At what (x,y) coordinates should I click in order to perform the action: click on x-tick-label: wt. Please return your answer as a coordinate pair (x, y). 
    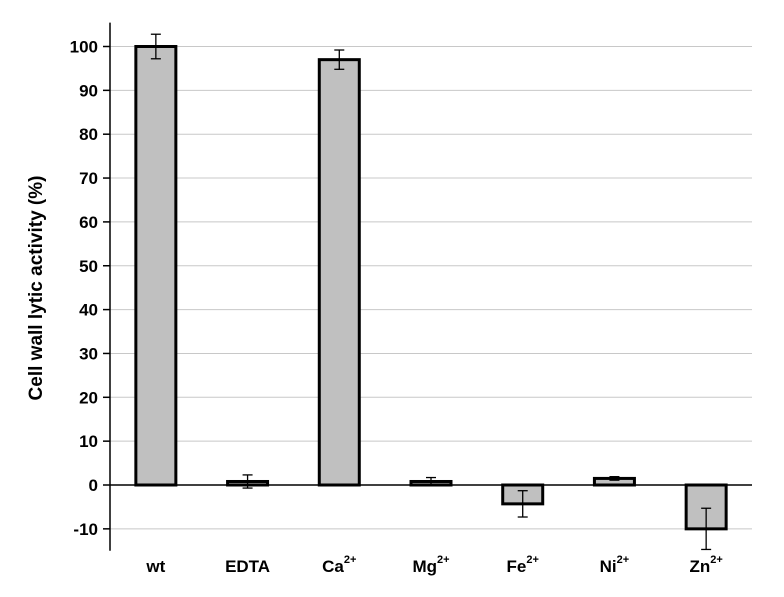
    Looking at the image, I should click on (155, 566).